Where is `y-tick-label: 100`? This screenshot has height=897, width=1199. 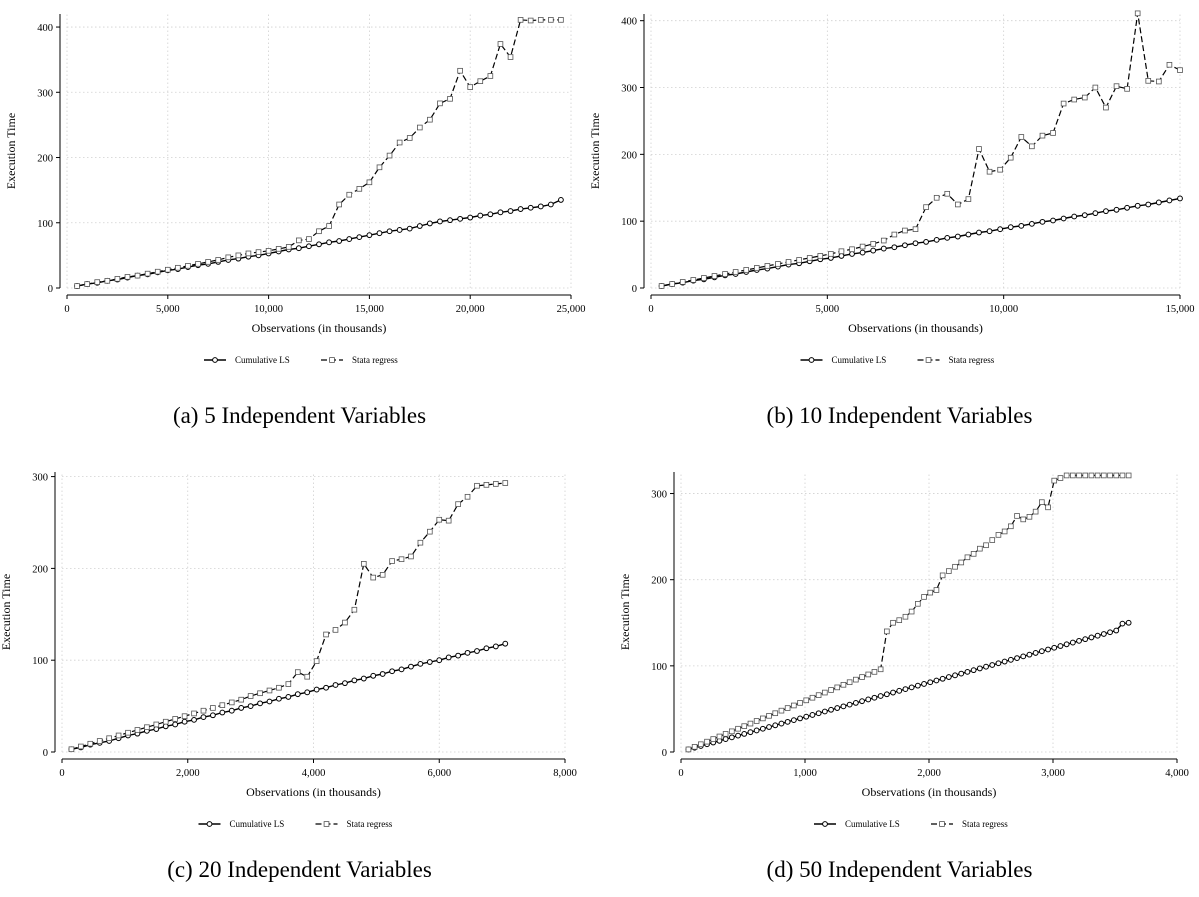 y-tick-label: 100 is located at coordinates (45, 224).